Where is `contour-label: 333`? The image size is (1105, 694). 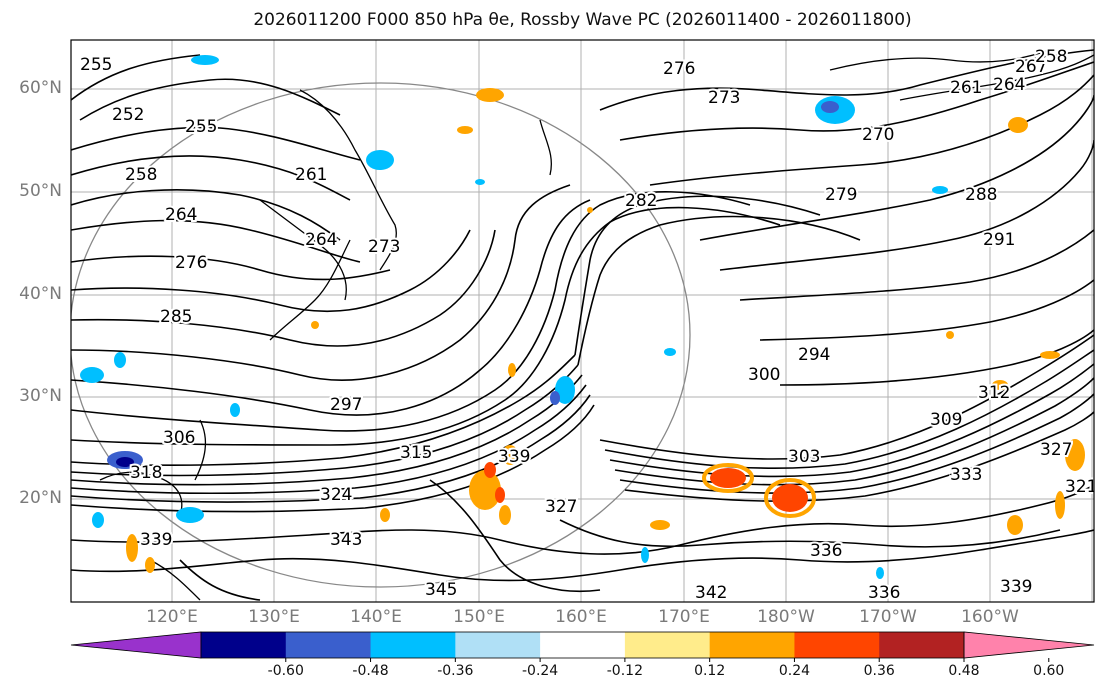 contour-label: 333 is located at coordinates (966, 475).